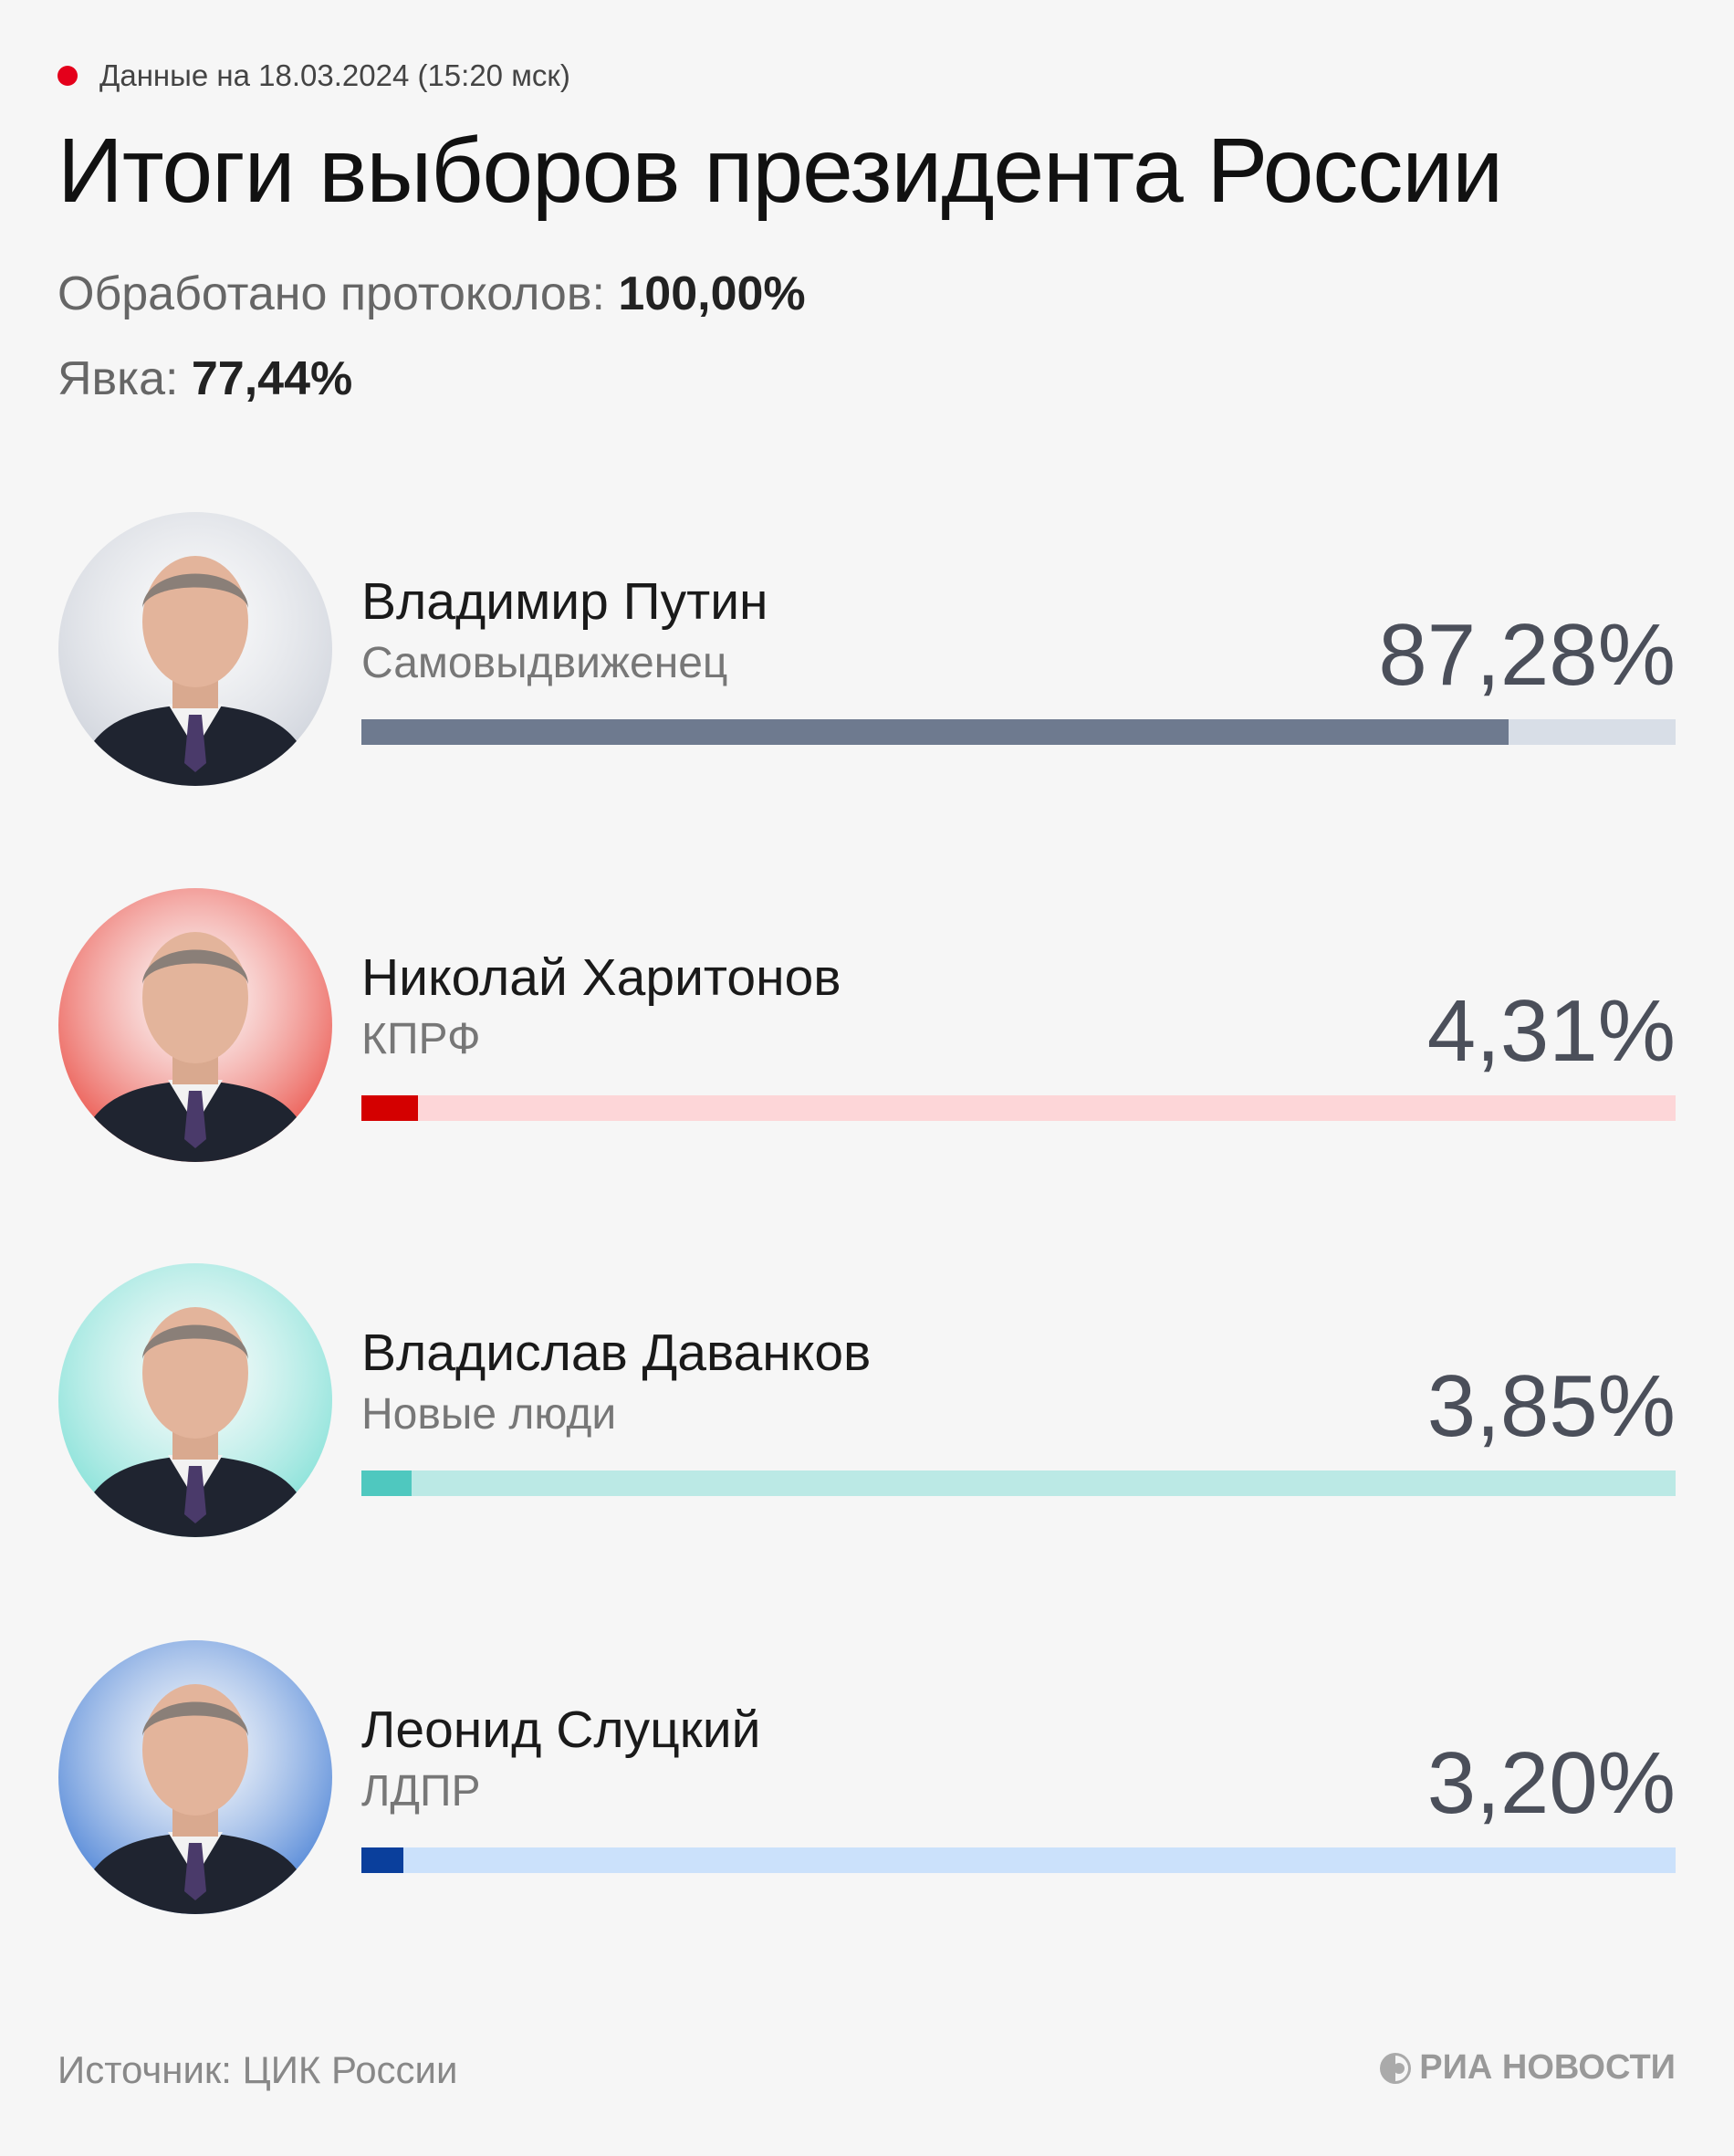 The height and width of the screenshot is (2156, 1734). I want to click on processed-value: 100,00%, so click(712, 294).